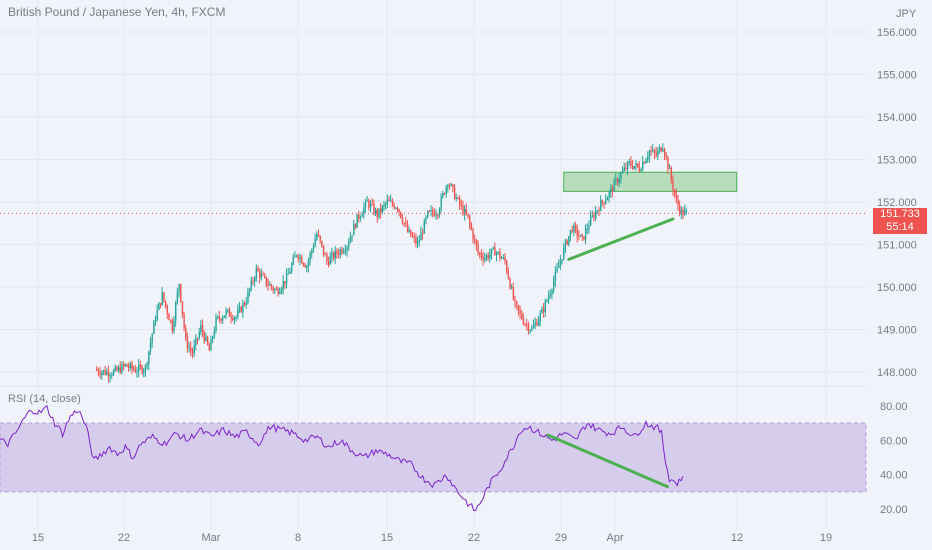 Image resolution: width=932 pixels, height=550 pixels. What do you see at coordinates (897, 76) in the screenshot?
I see `price-tick-label: 155.000` at bounding box center [897, 76].